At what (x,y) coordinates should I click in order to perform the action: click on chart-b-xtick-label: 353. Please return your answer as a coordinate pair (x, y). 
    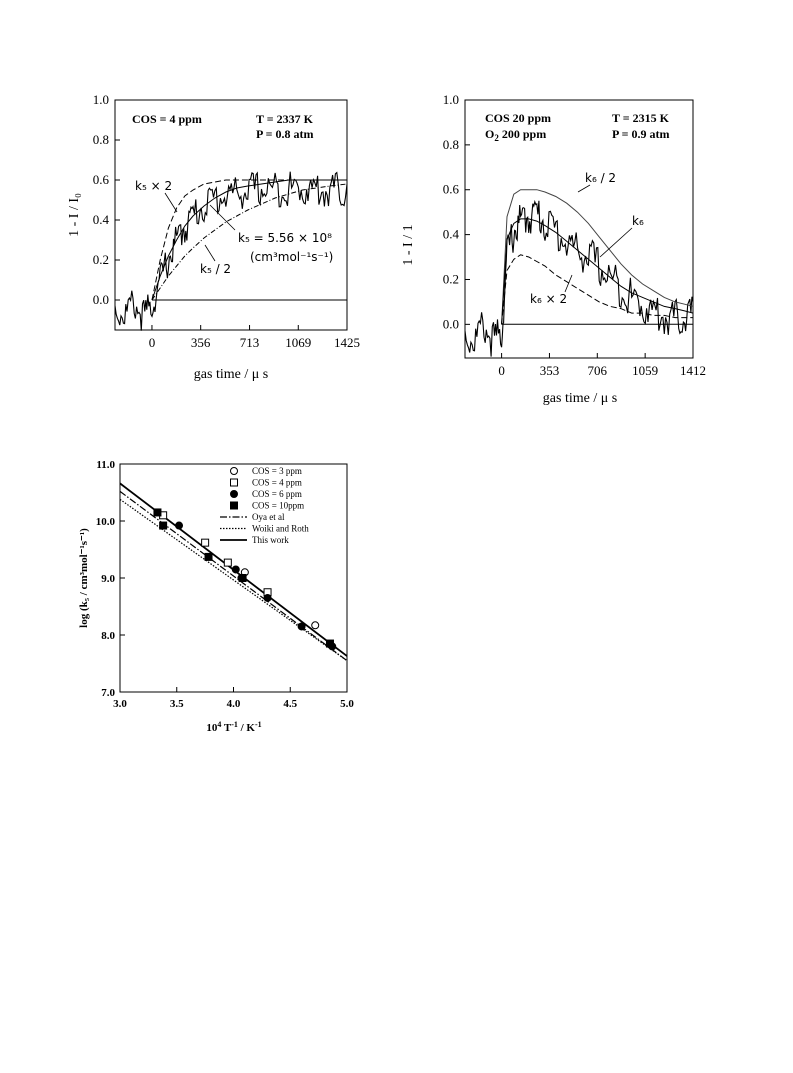
    Looking at the image, I should click on (550, 370).